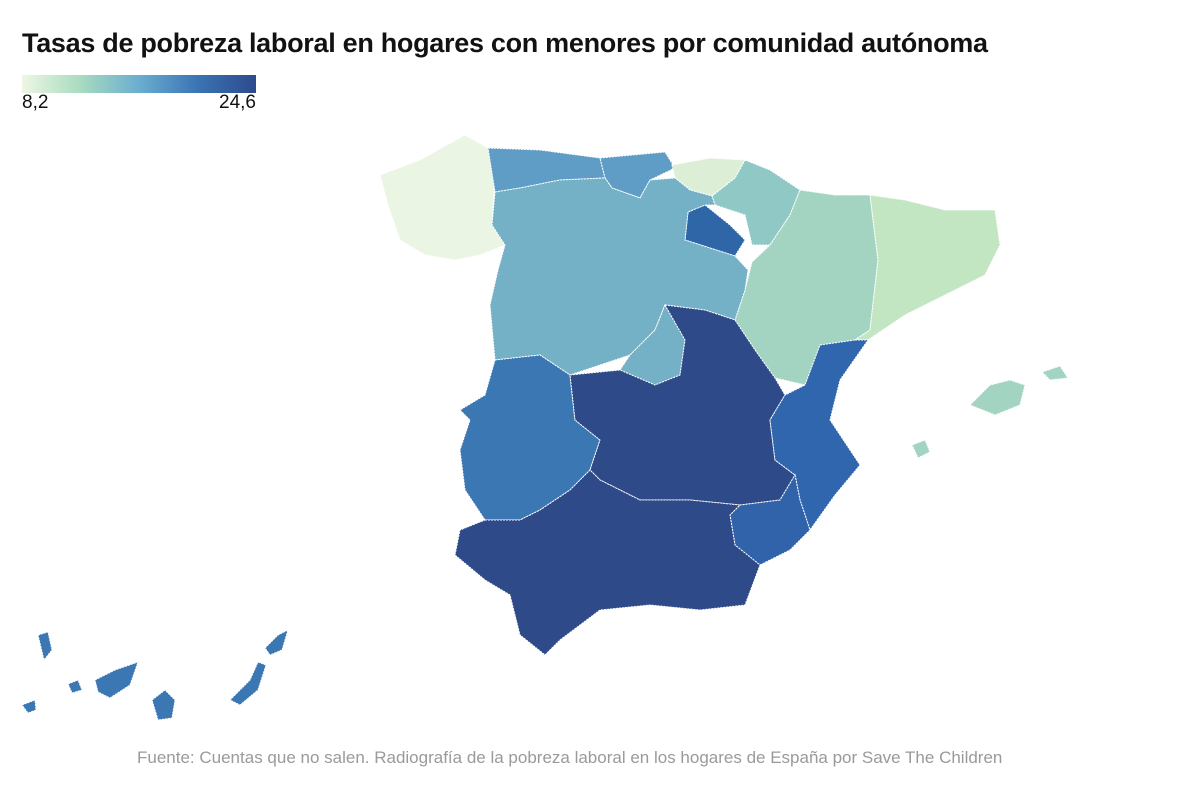 This screenshot has height=794, width=1200. What do you see at coordinates (75, 686) in the screenshot?
I see `region-canarias-la-gomera` at bounding box center [75, 686].